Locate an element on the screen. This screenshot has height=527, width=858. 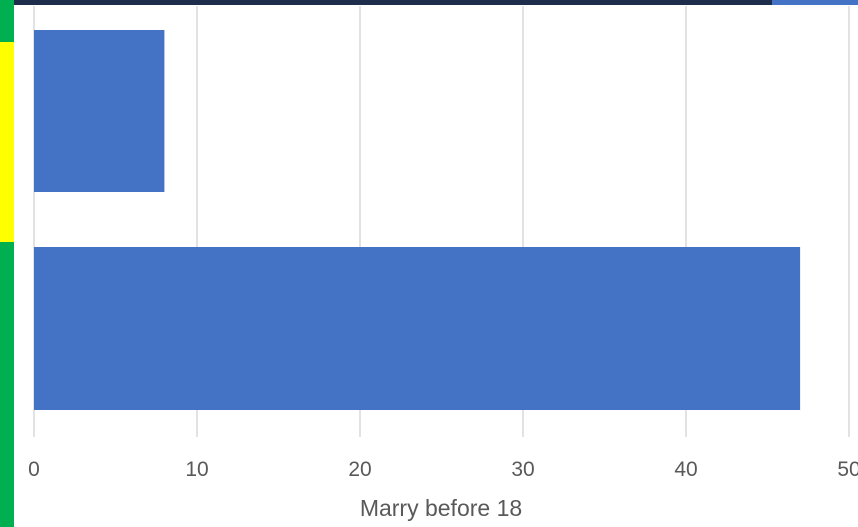
x-tick-label: 20 is located at coordinates (359, 469).